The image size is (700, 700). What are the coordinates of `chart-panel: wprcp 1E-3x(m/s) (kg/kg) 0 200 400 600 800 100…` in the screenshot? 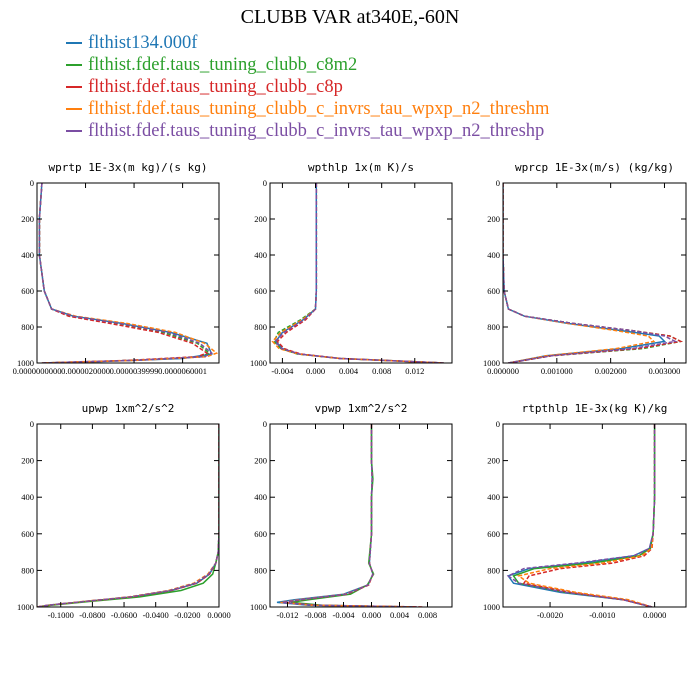 It's located at (585, 268).